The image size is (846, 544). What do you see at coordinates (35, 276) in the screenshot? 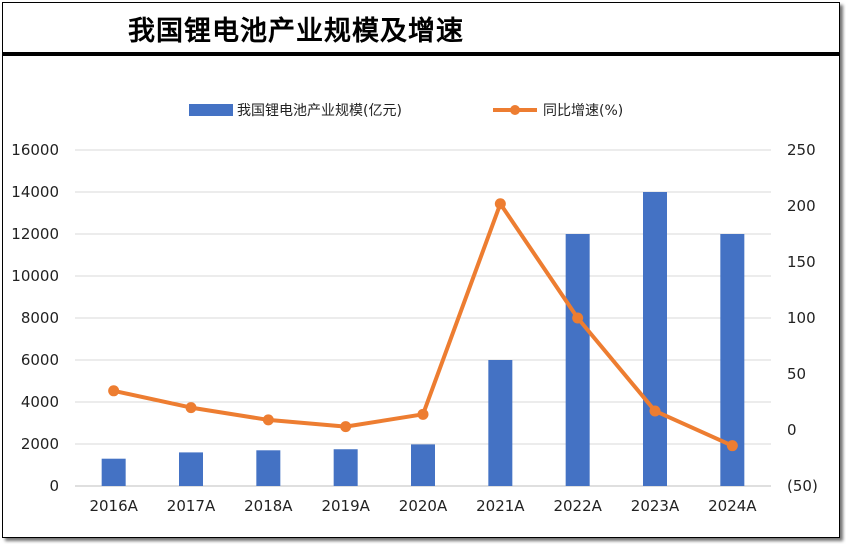
I see `left-axis-tick-label: 10000` at bounding box center [35, 276].